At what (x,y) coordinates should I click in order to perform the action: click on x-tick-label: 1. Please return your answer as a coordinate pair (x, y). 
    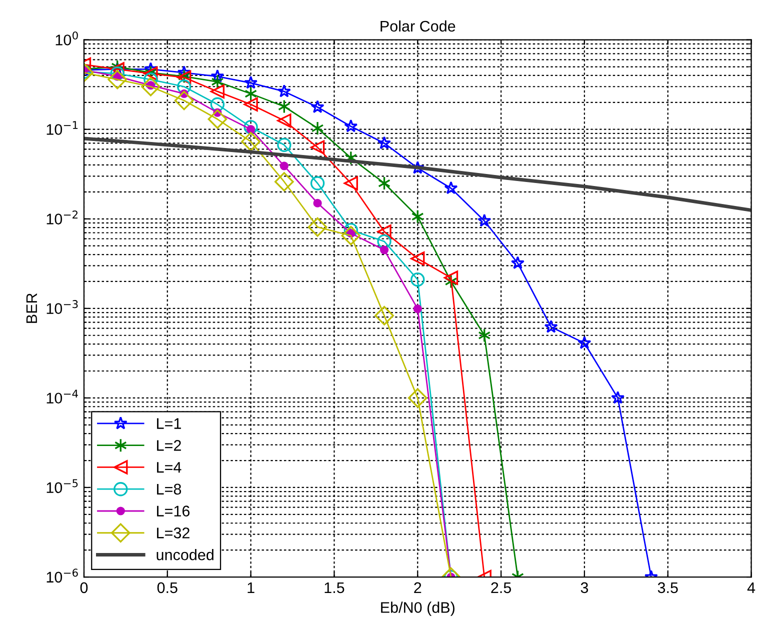
    Looking at the image, I should click on (251, 587).